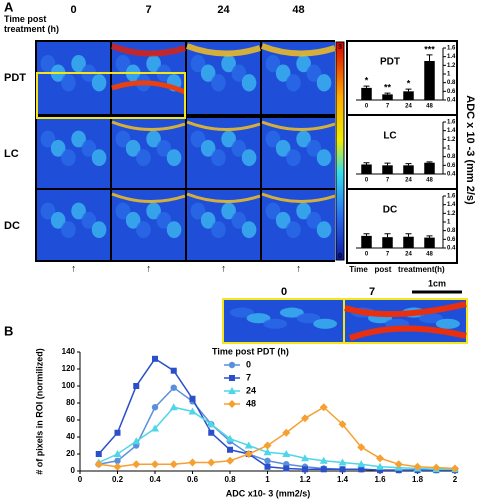  I want to click on bar-chart-bg, so click(402, 152).